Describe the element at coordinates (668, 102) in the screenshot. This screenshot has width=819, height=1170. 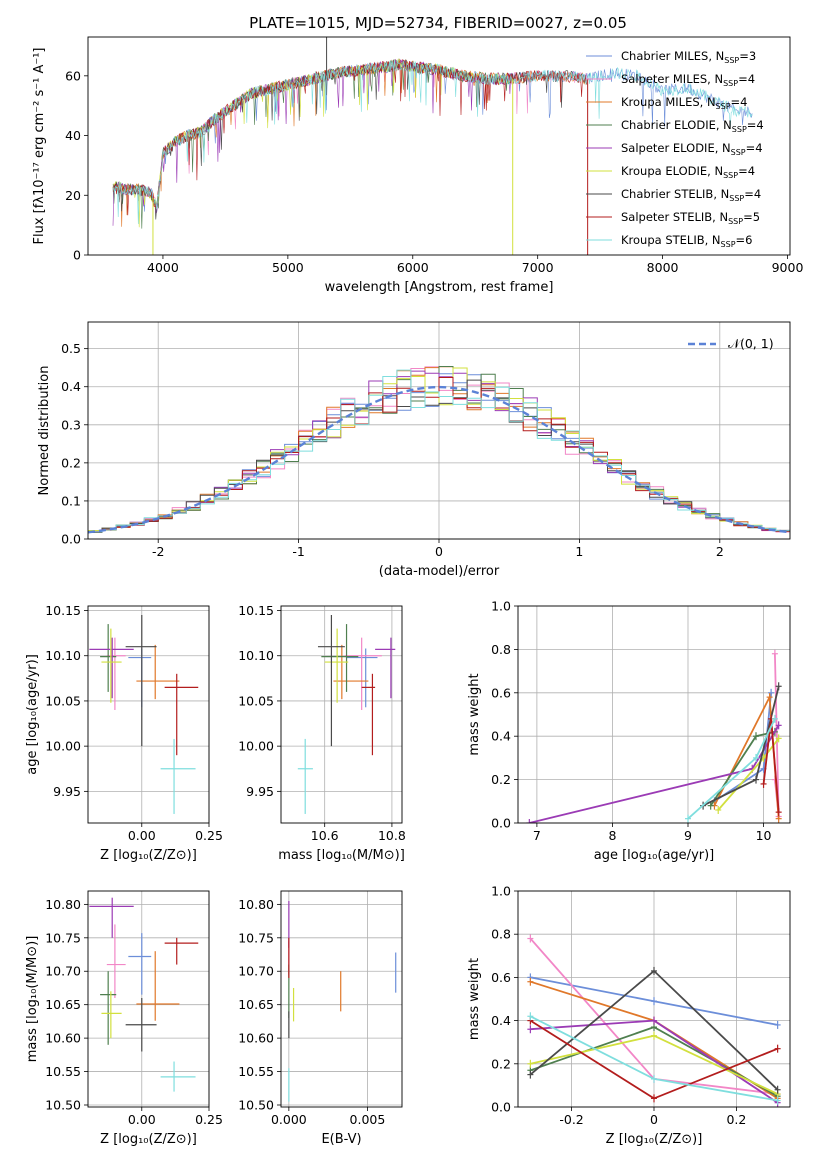
I see `legend-name: Kroupa MILES, N` at that location.